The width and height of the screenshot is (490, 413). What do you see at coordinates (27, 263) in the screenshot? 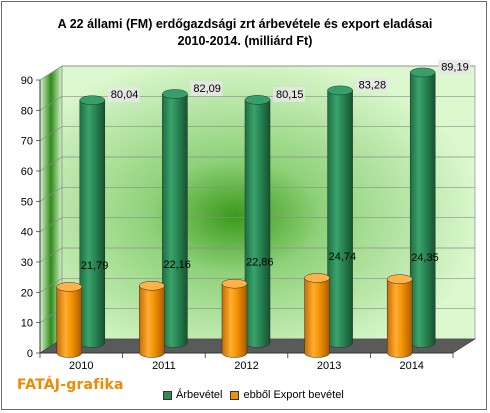
I see `y-tick-label: 30` at bounding box center [27, 263].